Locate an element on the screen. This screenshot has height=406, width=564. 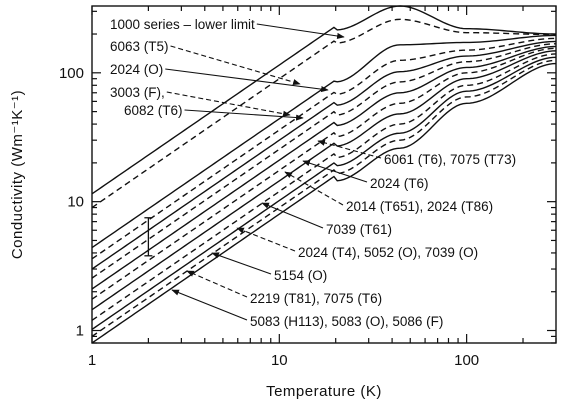
y-axis-label: Conductivity (Wm⁻¹K⁻¹) is located at coordinates (17, 174).